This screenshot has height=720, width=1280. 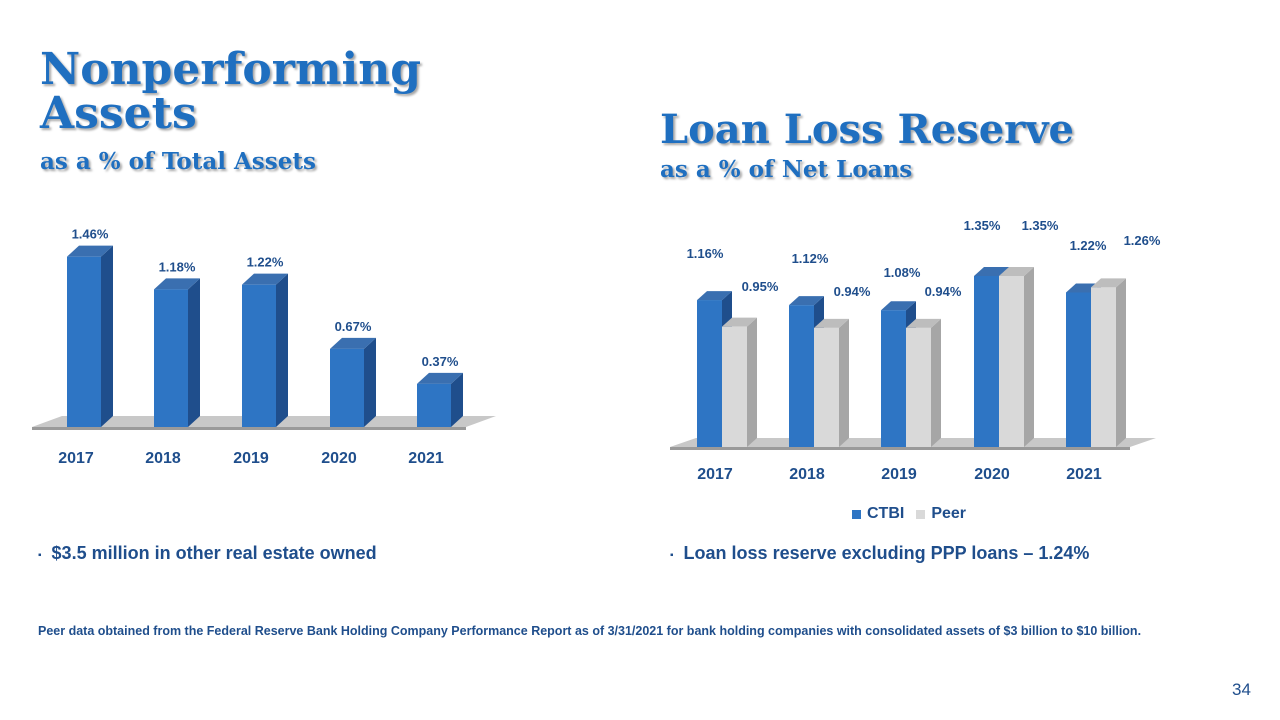 I want to click on right-bar-ctbi-2019, so click(x=893, y=378).